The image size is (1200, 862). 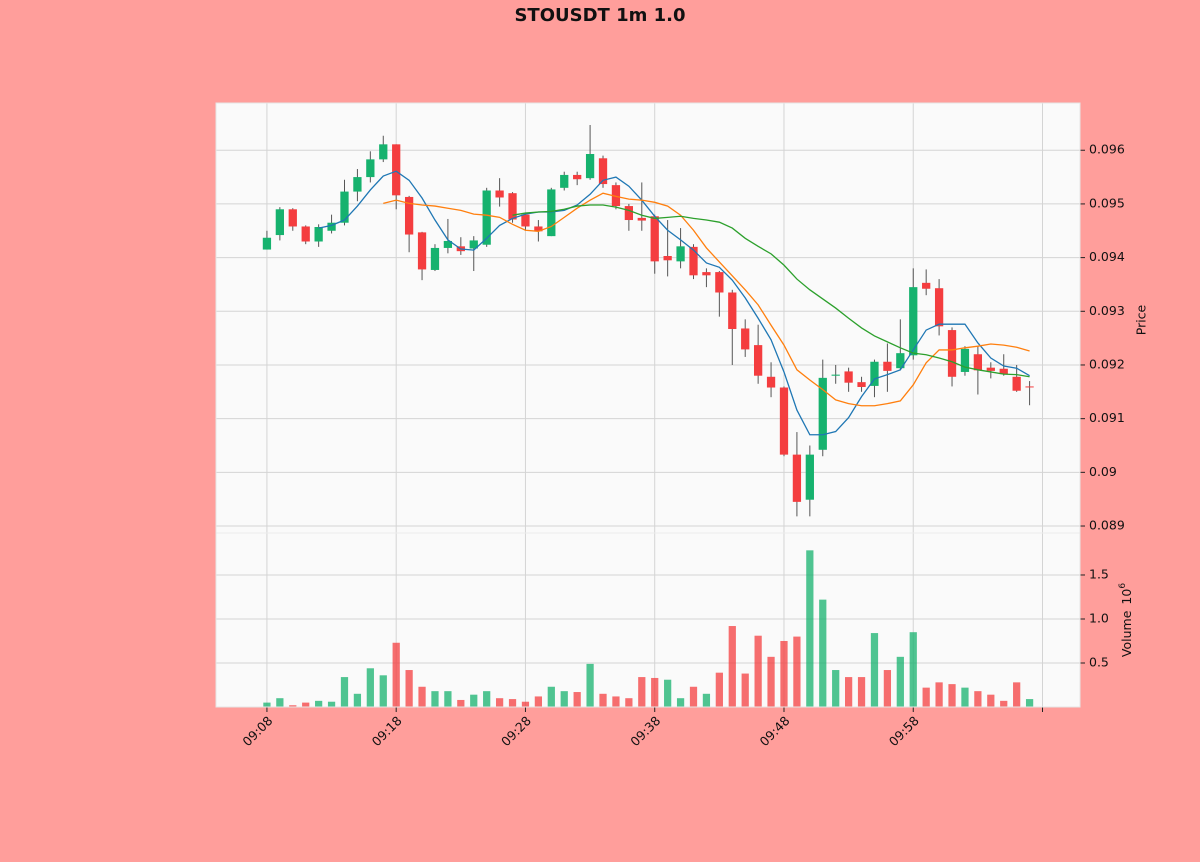 What do you see at coordinates (1103, 471) in the screenshot?
I see `y-tick-label: 0.09` at bounding box center [1103, 471].